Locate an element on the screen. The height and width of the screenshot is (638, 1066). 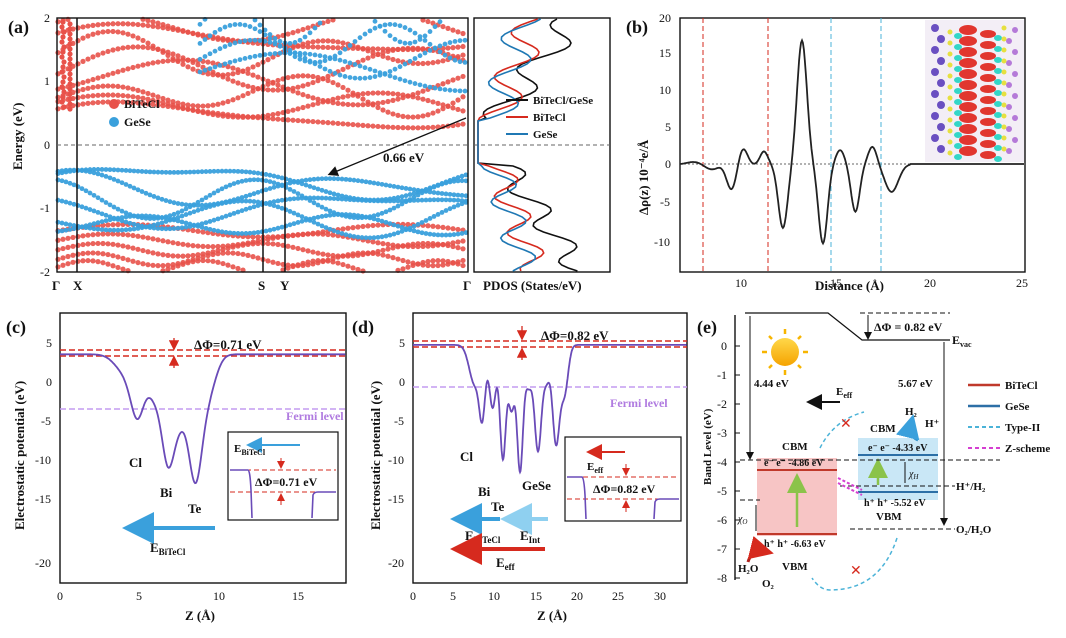
panel-b-yticks: -10 -5 0 5 10 15 20 is located at coordinates (662, 130).